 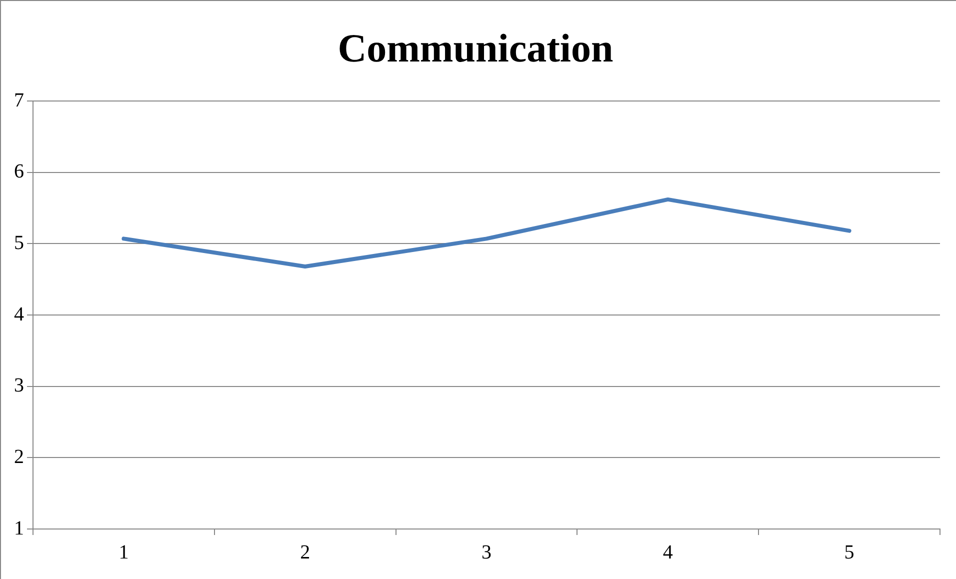 I want to click on x-tick-label: 3, so click(x=487, y=552).